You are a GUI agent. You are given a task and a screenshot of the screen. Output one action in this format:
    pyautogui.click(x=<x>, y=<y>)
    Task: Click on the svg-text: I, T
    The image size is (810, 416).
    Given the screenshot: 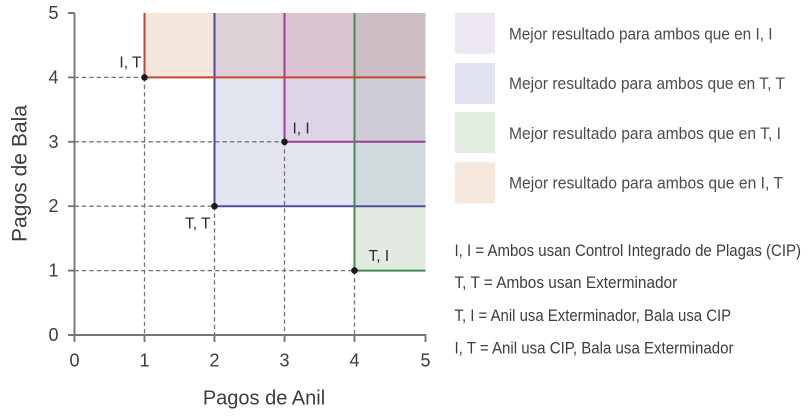 What is the action you would take?
    pyautogui.click(x=130, y=63)
    